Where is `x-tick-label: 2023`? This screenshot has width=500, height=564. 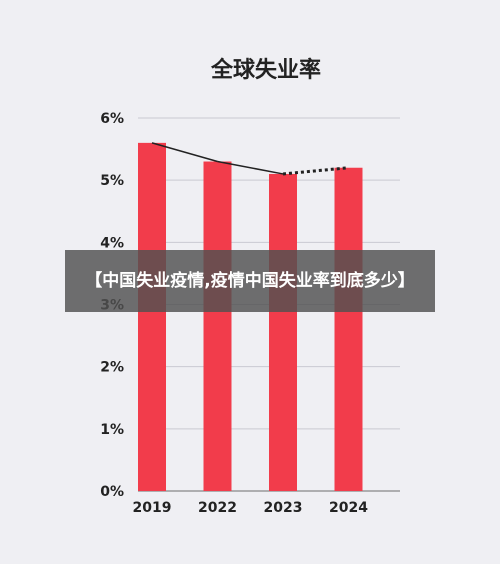 x-tick-label: 2023 is located at coordinates (283, 508).